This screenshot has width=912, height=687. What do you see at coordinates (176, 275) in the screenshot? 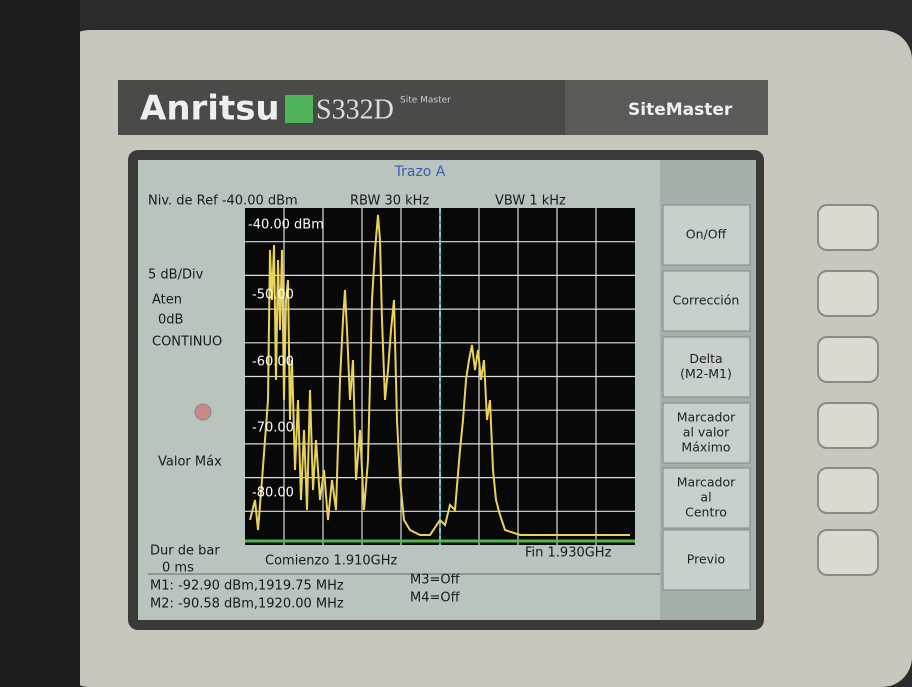
I see `scale-per-div: 5 dB/Div` at bounding box center [176, 275].